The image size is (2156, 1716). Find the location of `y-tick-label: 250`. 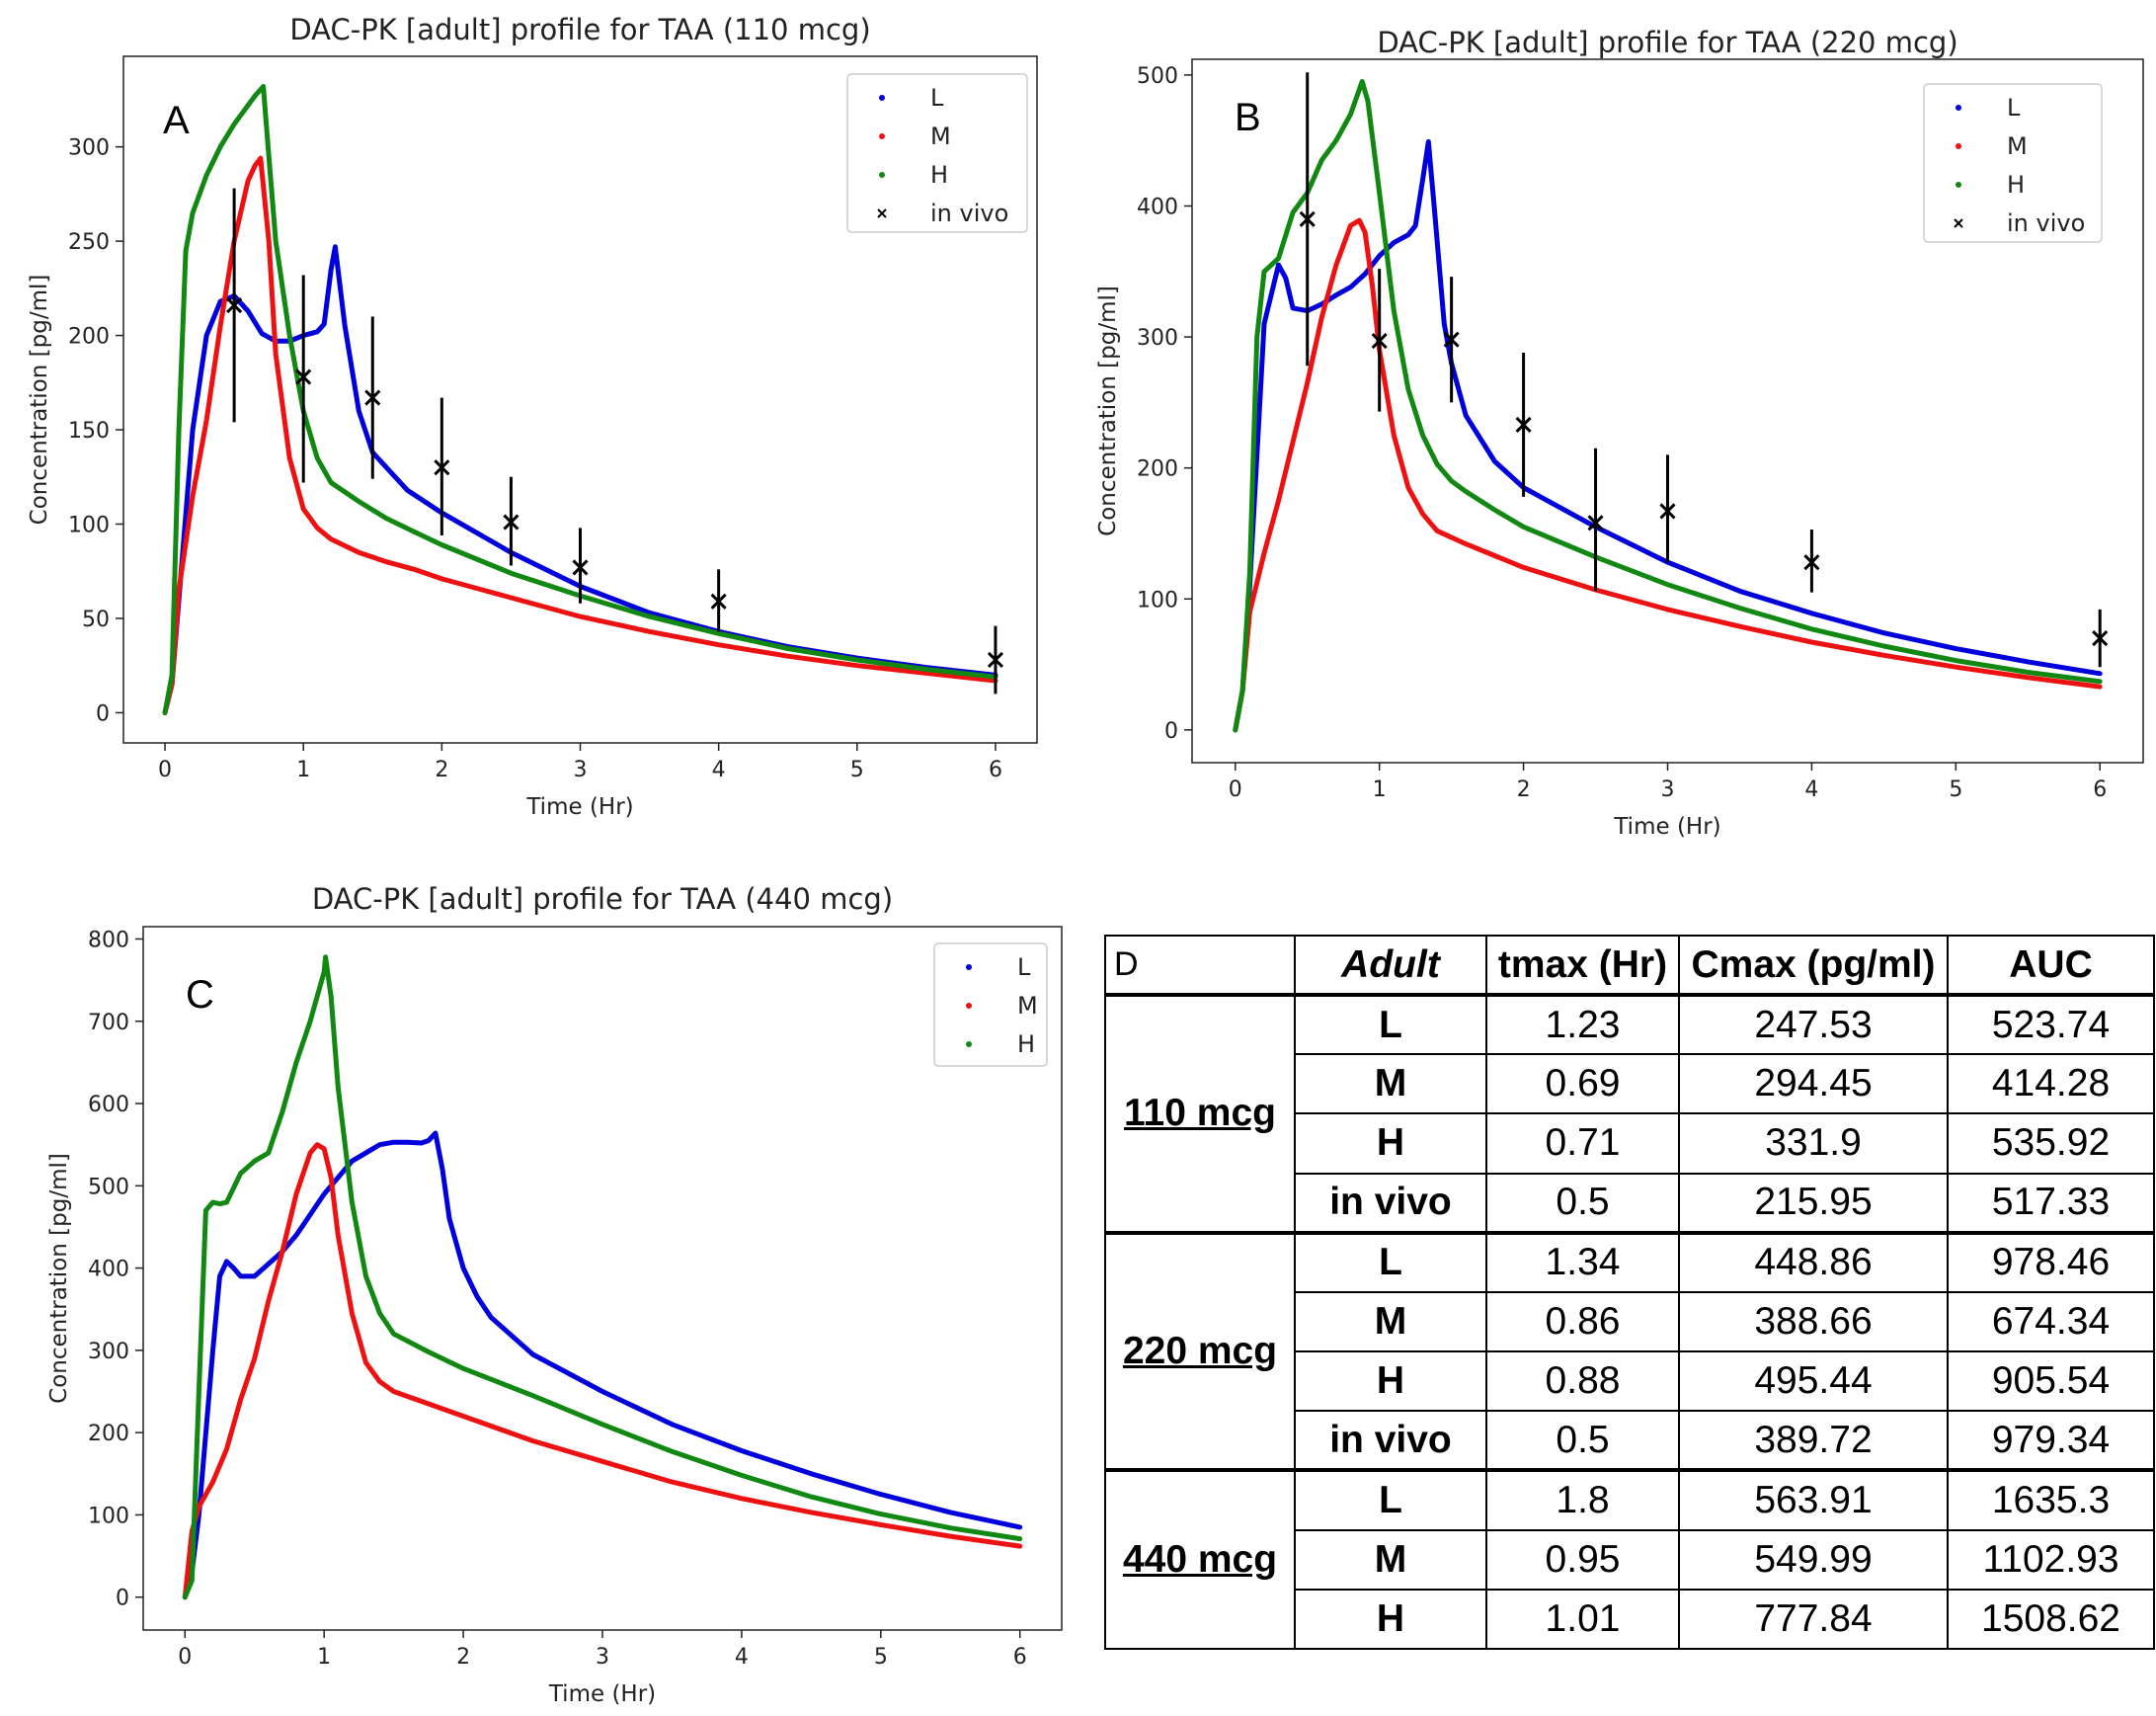

y-tick-label: 250 is located at coordinates (89, 243).